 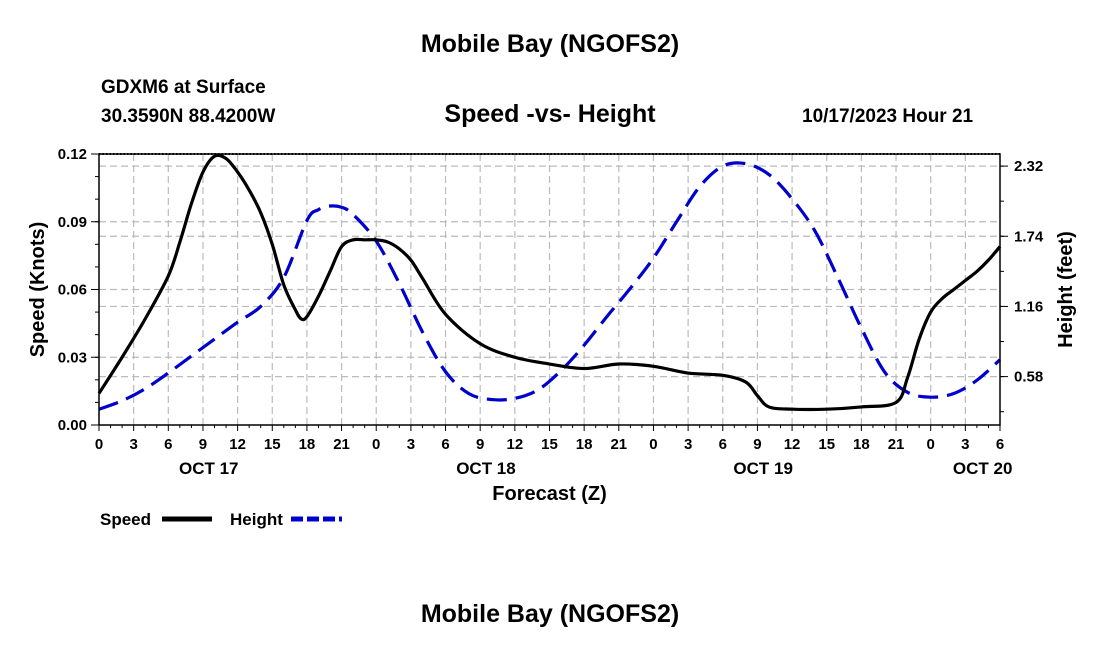 I want to click on legend-label-height: Height, so click(x=256, y=519).